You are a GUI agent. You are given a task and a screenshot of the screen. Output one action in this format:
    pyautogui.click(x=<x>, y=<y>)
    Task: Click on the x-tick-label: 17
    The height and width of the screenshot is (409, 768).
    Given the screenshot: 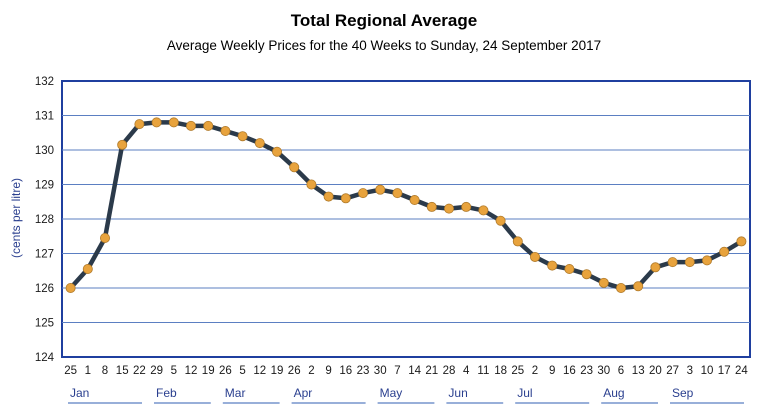 What is the action you would take?
    pyautogui.click(x=724, y=371)
    